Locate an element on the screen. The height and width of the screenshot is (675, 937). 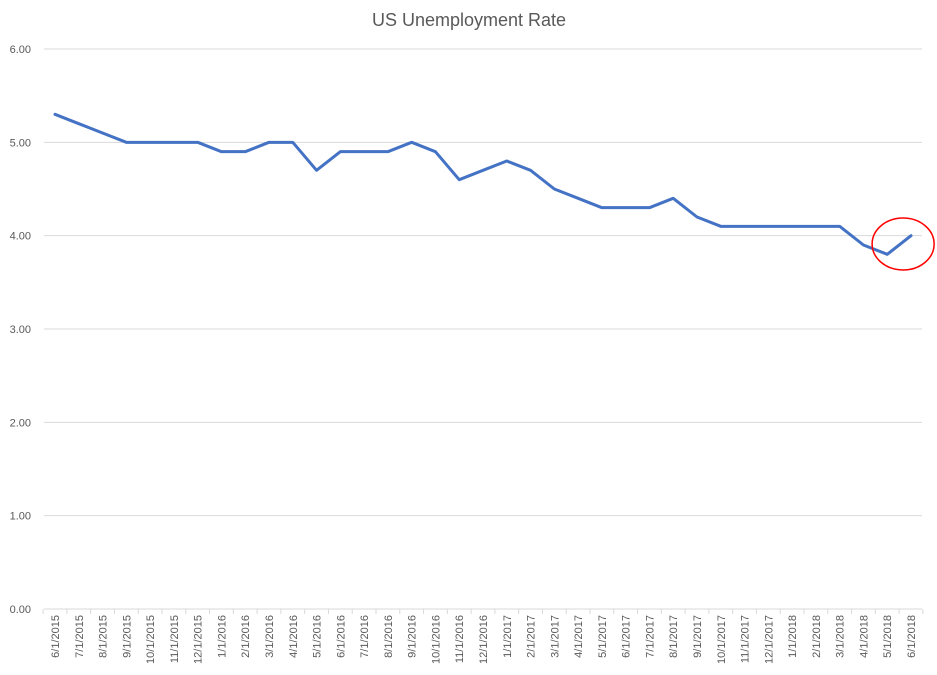
x-tick-label: 3/1/2016 is located at coordinates (270, 636).